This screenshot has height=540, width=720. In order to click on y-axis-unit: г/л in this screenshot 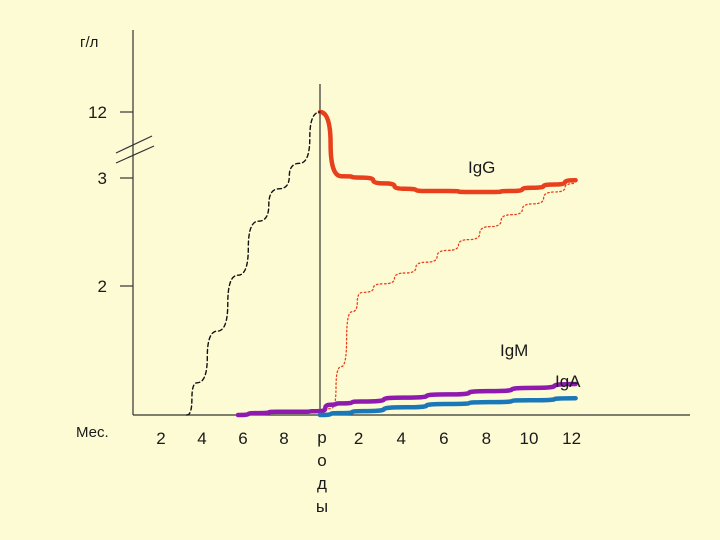, I will do `click(89, 42)`.